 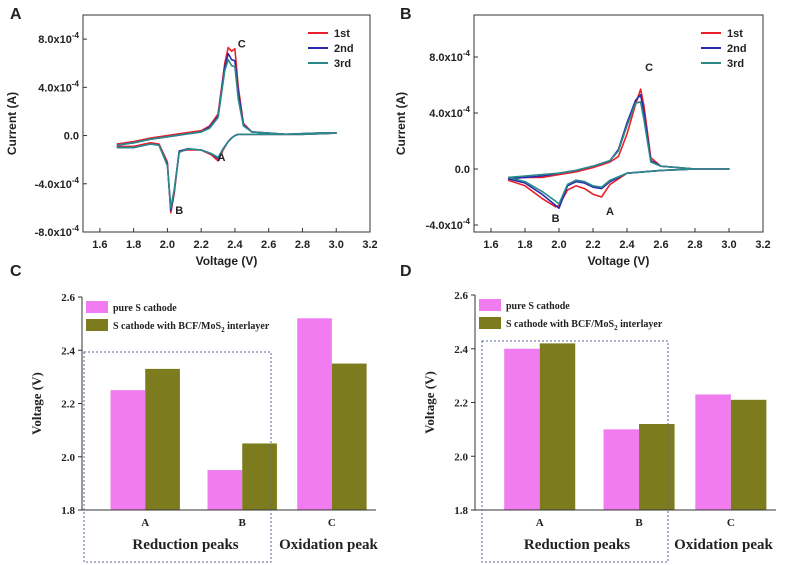 I want to click on panel-letter: B, so click(x=406, y=14).